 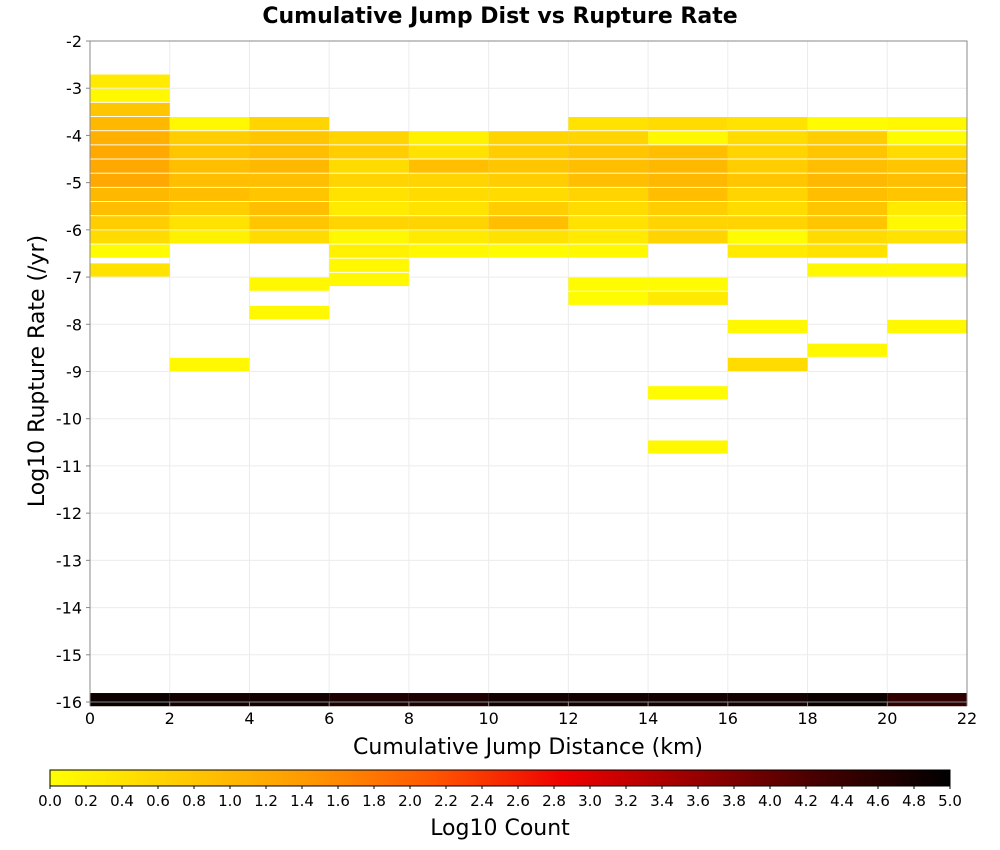 What do you see at coordinates (266, 801) in the screenshot?
I see `colorbar-tick-label: 1.2` at bounding box center [266, 801].